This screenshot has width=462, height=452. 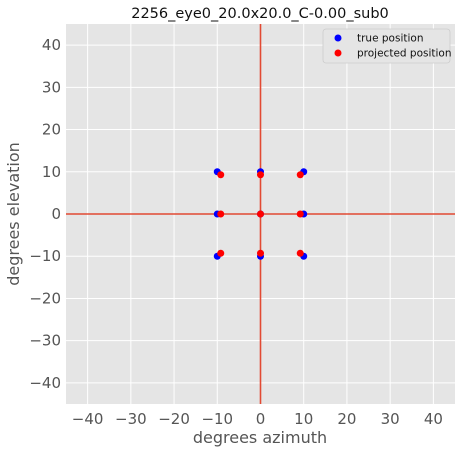 I want to click on y-tick-label-0: −40, so click(x=45, y=383).